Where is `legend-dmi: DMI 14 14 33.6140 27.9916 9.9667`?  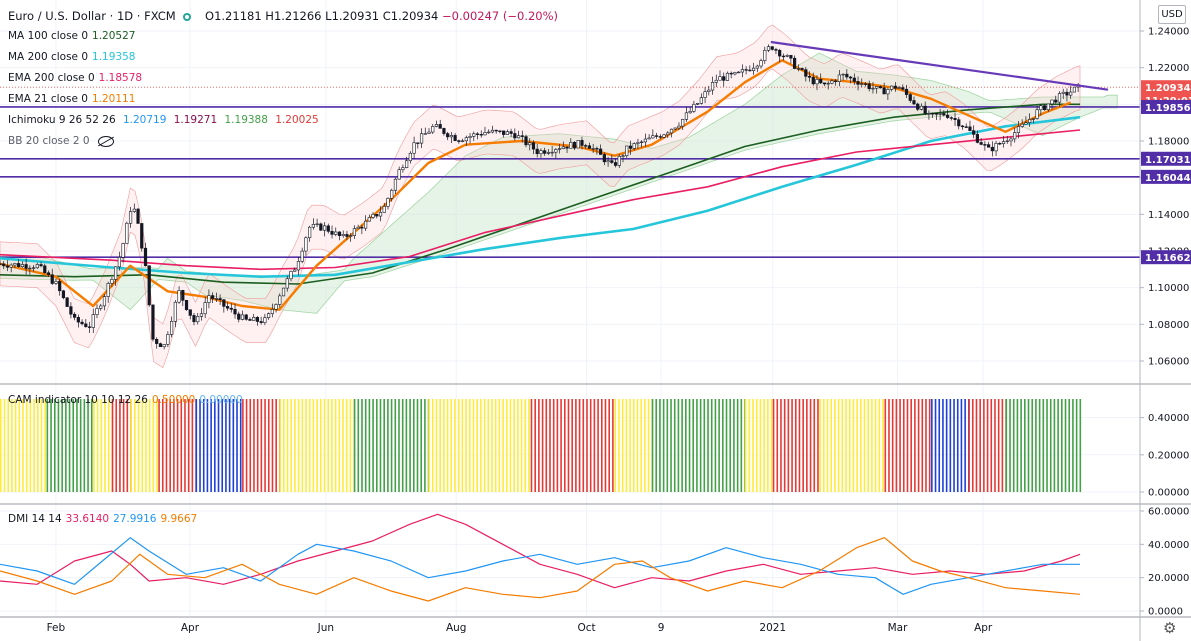 legend-dmi: DMI 14 14 33.6140 27.9916 9.9667 is located at coordinates (104, 519).